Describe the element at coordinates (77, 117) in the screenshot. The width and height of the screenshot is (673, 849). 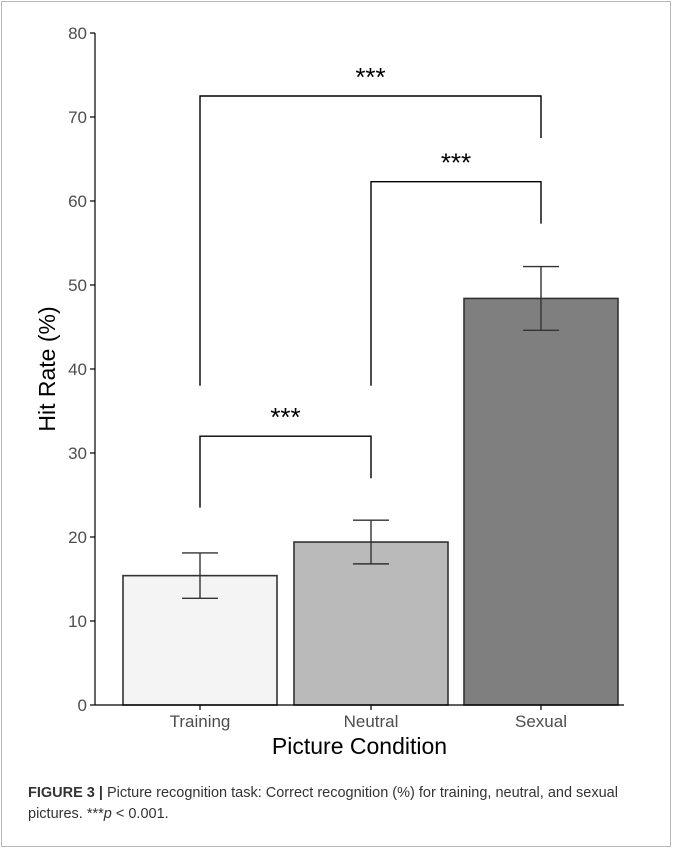
I see `y-tick-label-70: 70` at that location.